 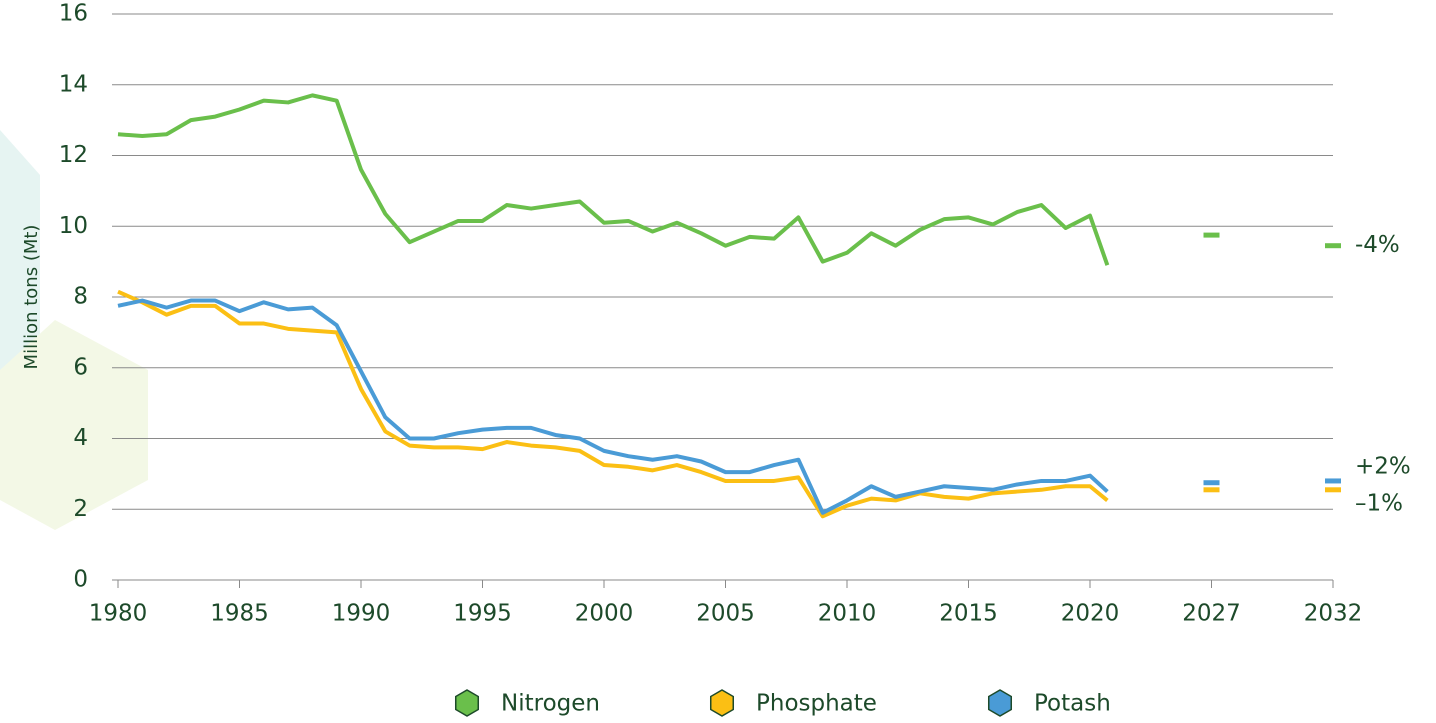 What do you see at coordinates (80, 367) in the screenshot?
I see `y-tick-label: 6` at bounding box center [80, 367].